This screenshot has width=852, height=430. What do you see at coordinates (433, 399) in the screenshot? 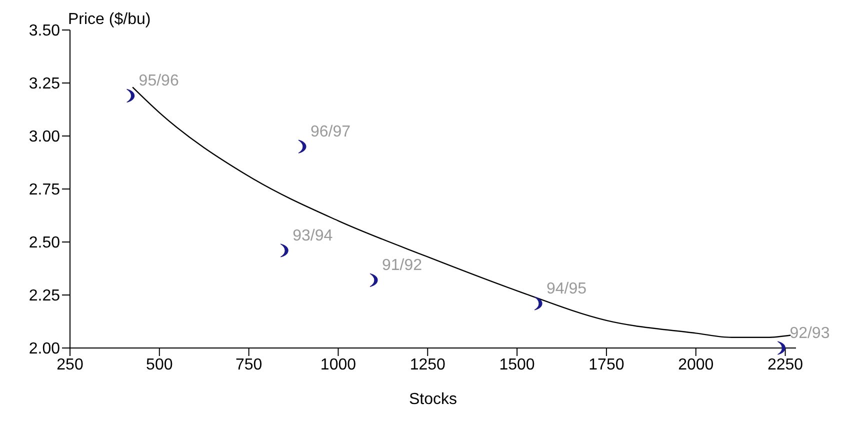
I see `x-axis-title: Stocks` at bounding box center [433, 399].